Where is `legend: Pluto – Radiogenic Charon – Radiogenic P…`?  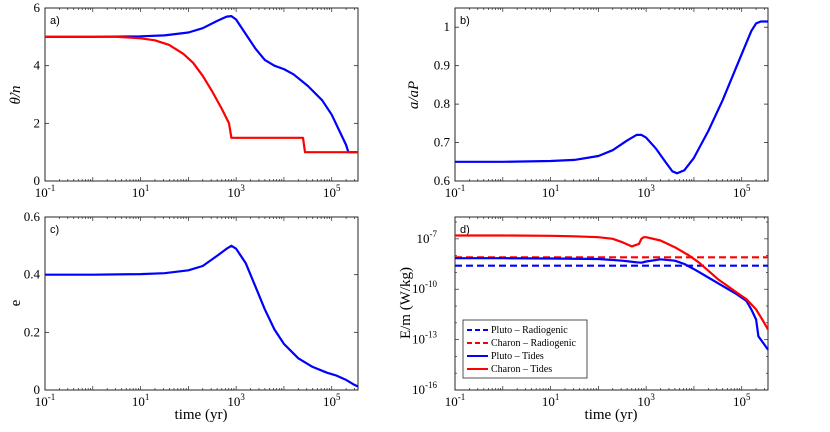
legend: Pluto – Radiogenic Charon – Radiogenic P… is located at coordinates (525, 349).